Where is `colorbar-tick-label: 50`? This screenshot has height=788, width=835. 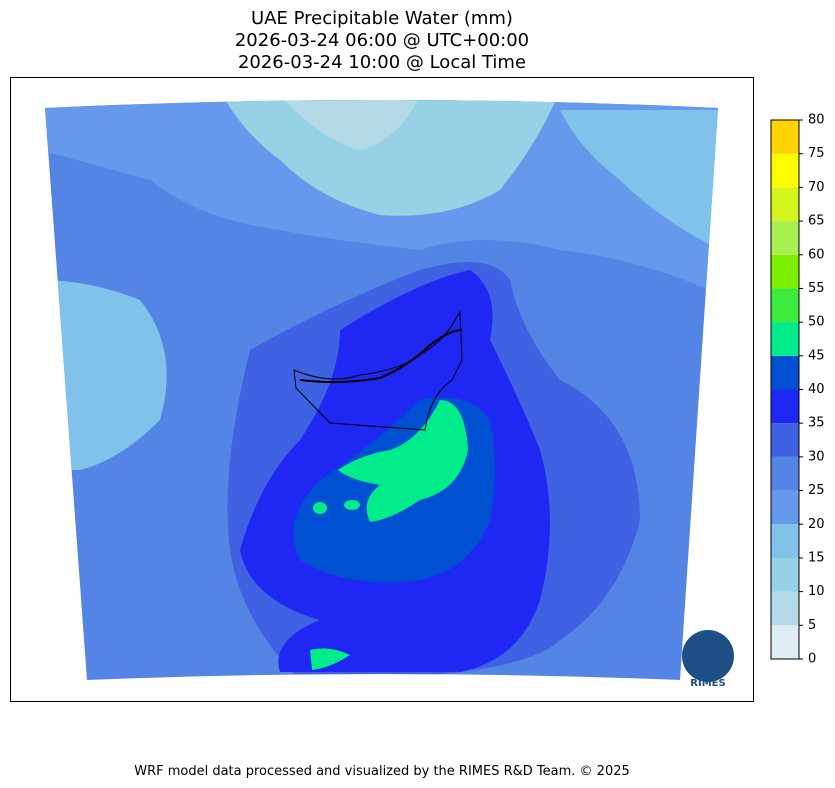 colorbar-tick-label: 50 is located at coordinates (816, 322).